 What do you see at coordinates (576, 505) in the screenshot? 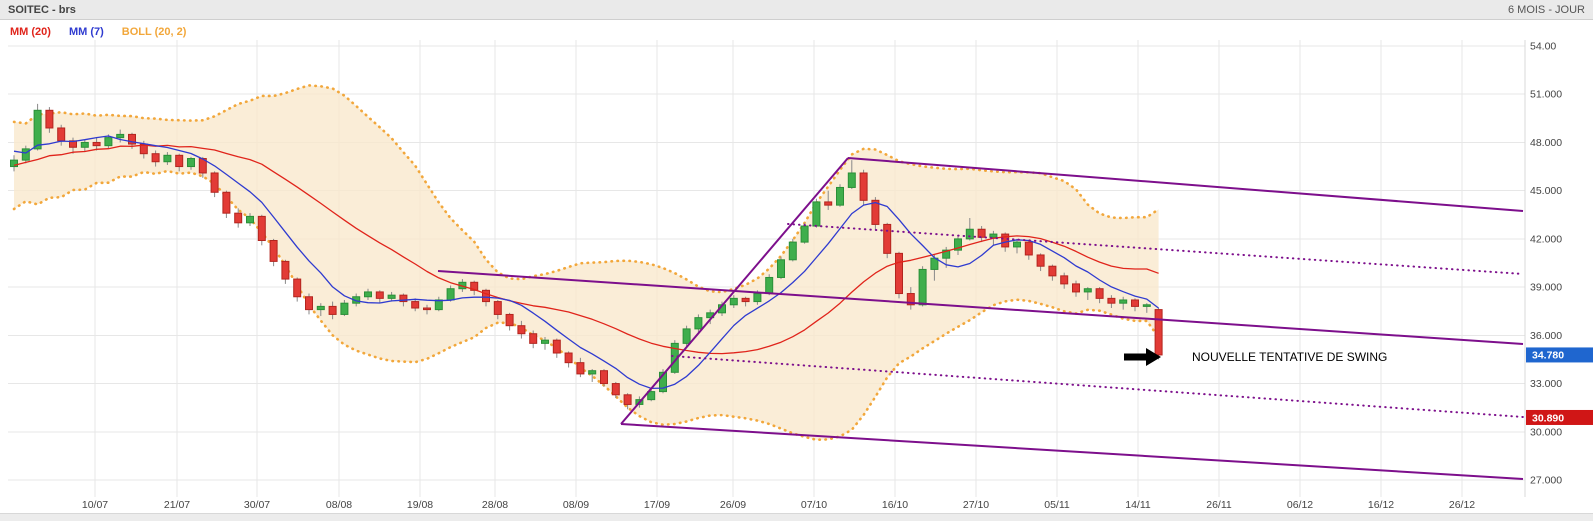
I see `svg-text: 08/09` at bounding box center [576, 505].